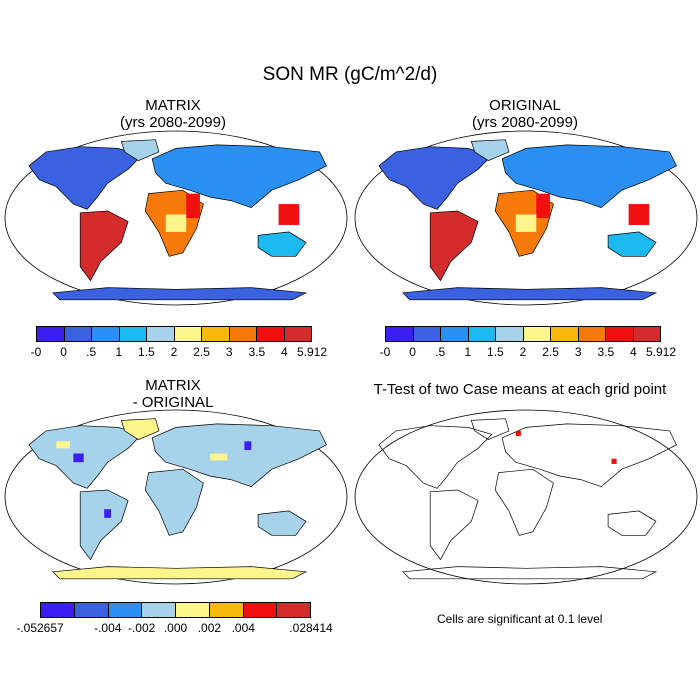  What do you see at coordinates (350, 74) in the screenshot?
I see `figure-title: SON MR (gC/m^2/d)` at bounding box center [350, 74].